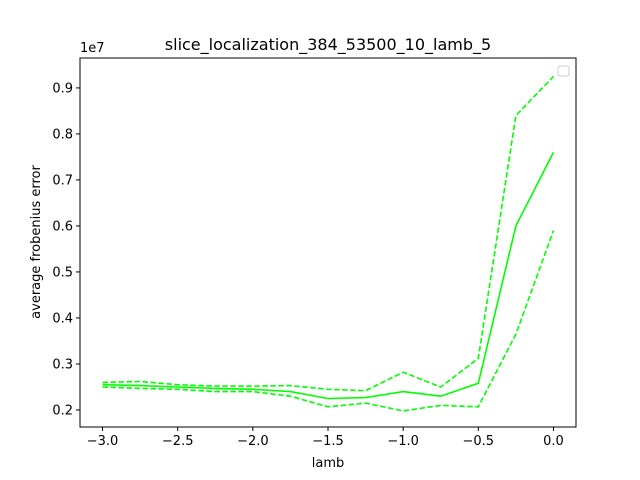 Image resolution: width=640 pixels, height=480 pixels. Describe the element at coordinates (62, 410) in the screenshot. I see `y-tick-label: 0.2` at that location.